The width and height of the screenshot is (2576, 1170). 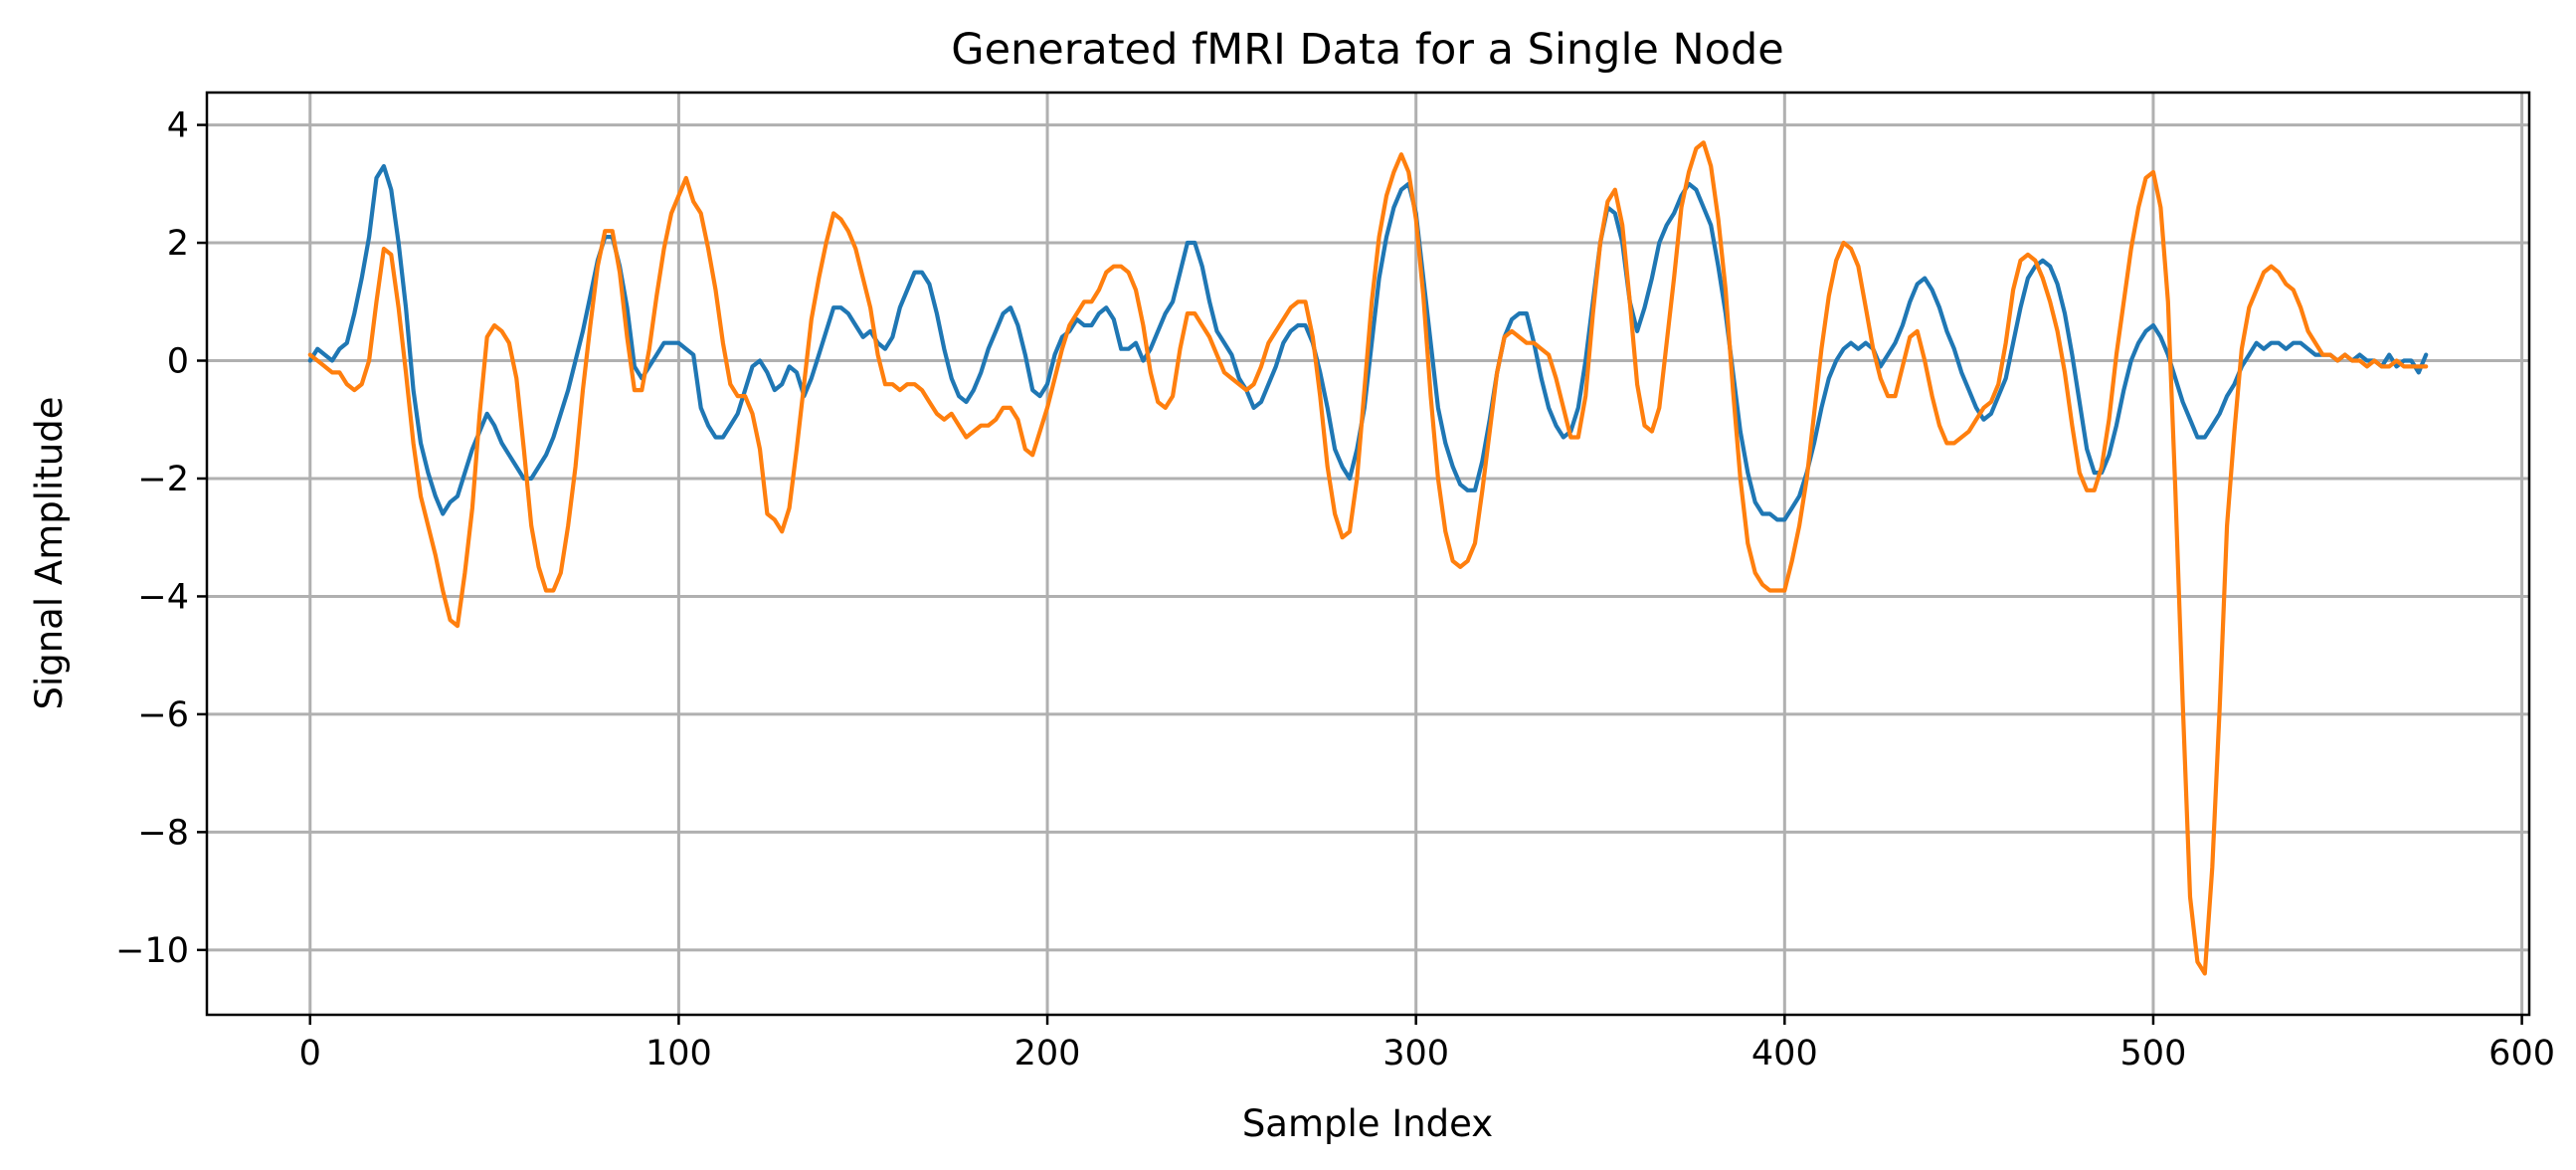 What do you see at coordinates (310, 1053) in the screenshot?
I see `x-tick-label: 0` at bounding box center [310, 1053].